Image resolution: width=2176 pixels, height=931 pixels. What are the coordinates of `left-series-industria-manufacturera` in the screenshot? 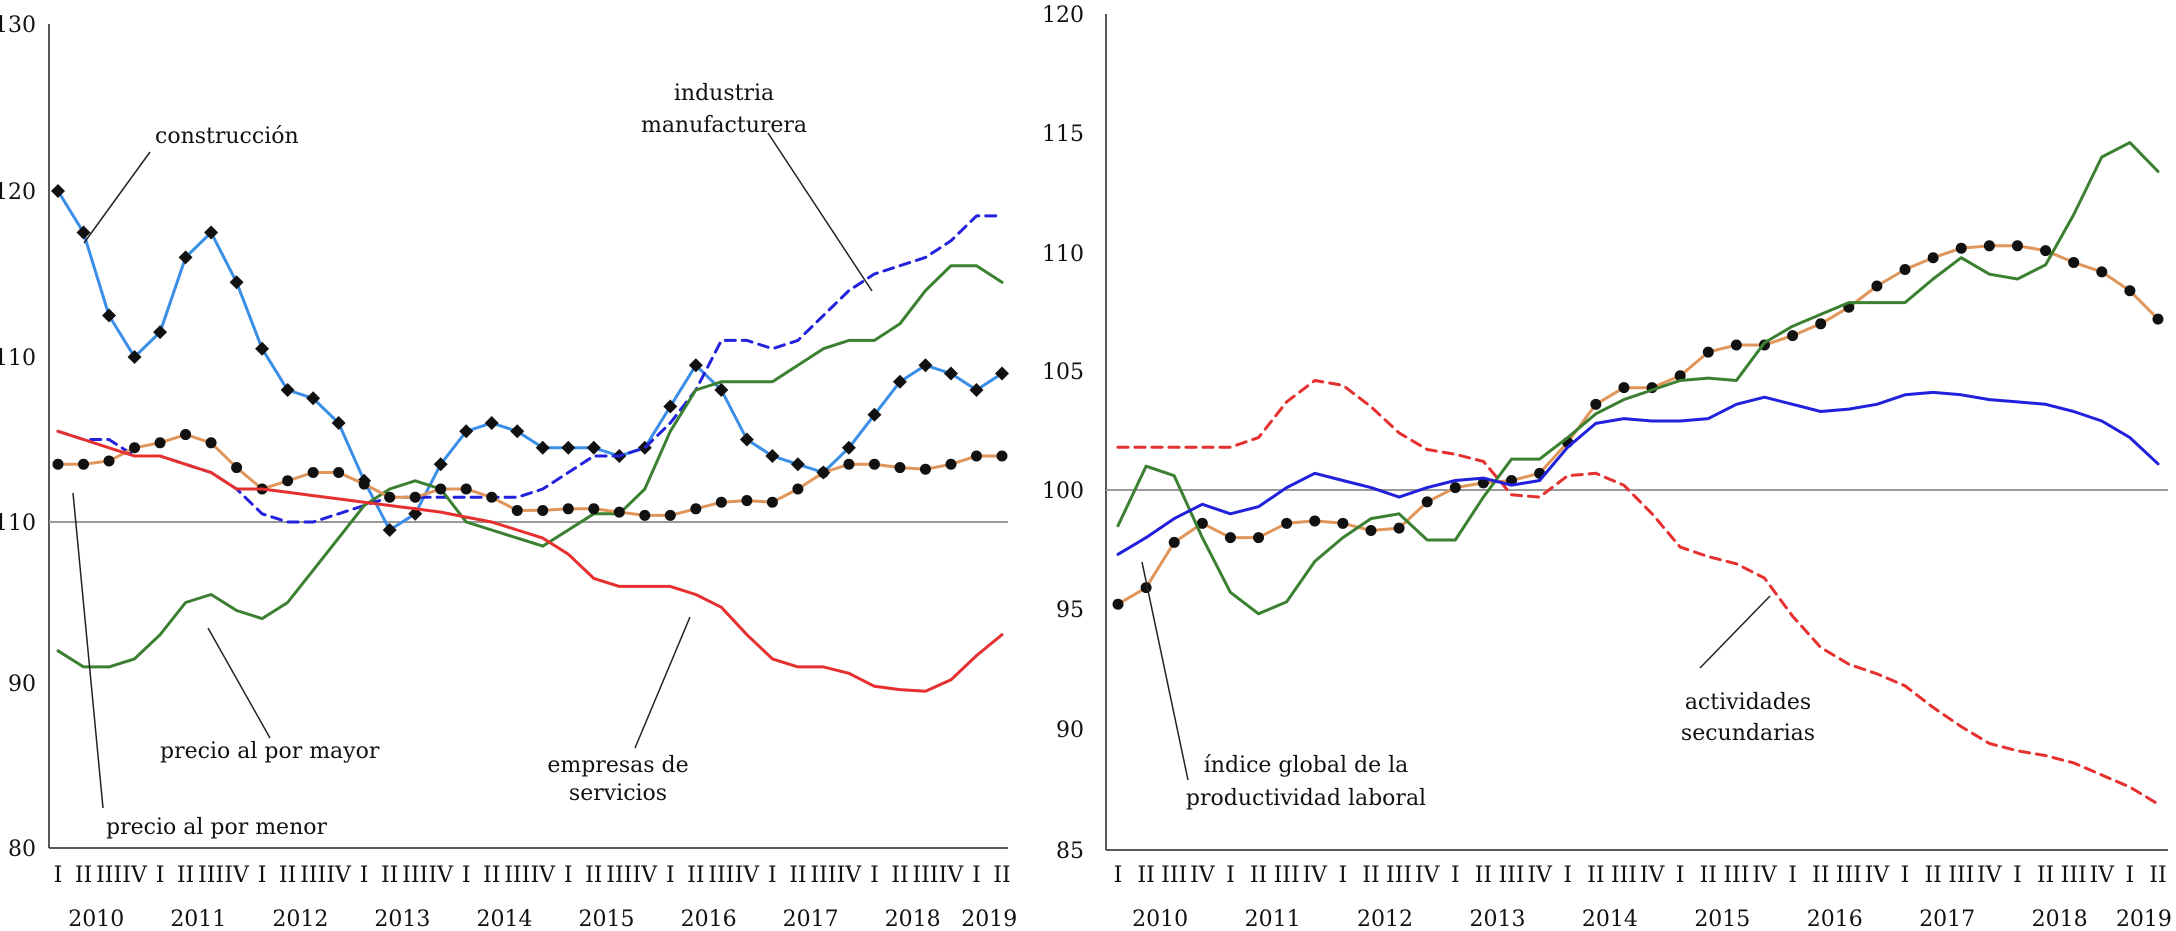 It's located at (530, 369).